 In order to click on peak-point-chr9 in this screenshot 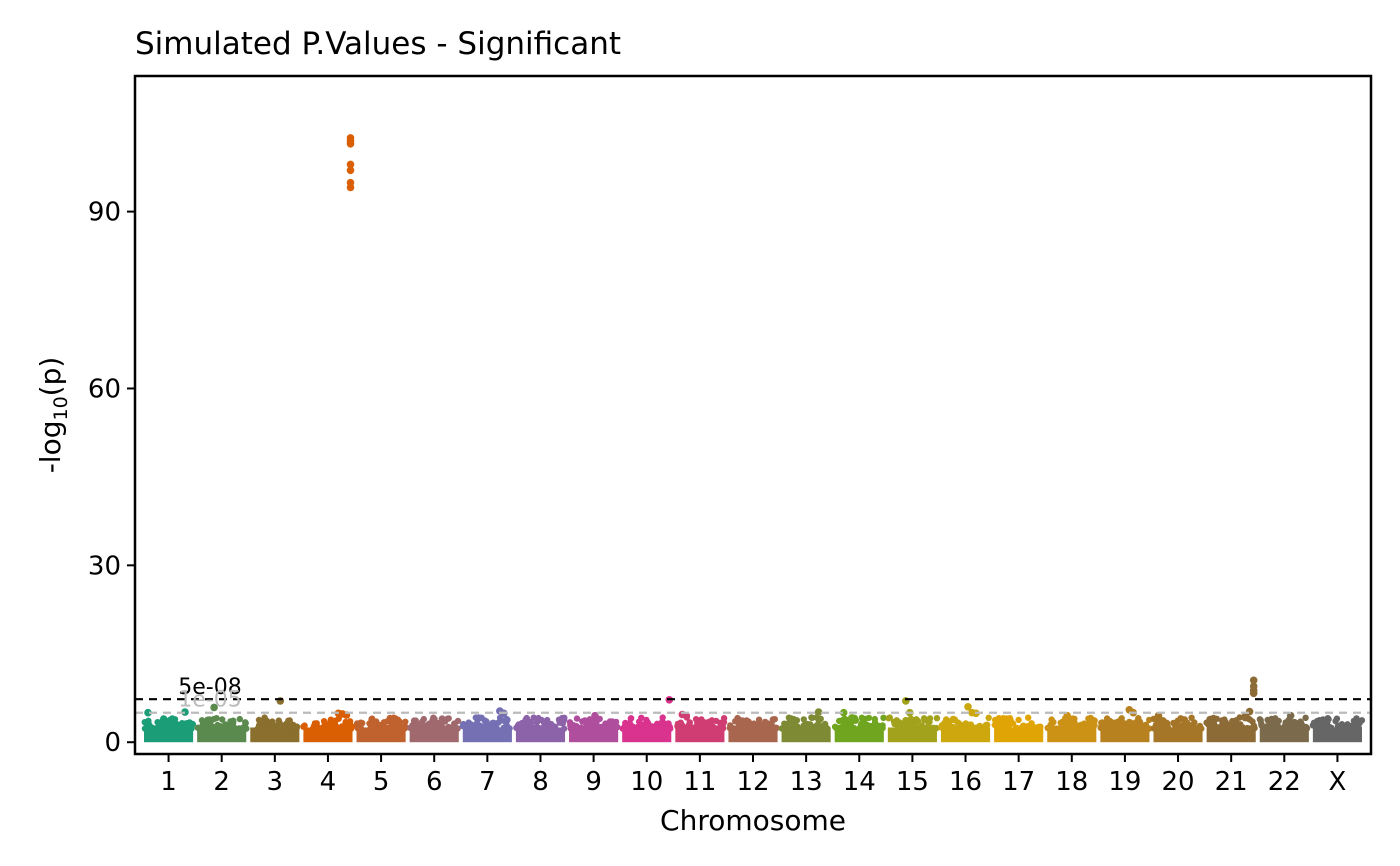, I will do `click(595, 715)`.